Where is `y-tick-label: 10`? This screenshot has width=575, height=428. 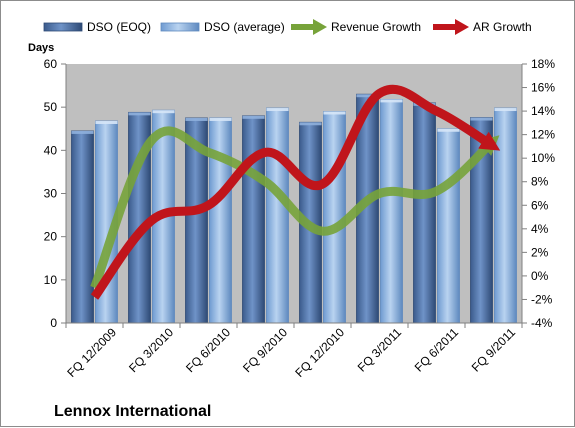 y-tick-label: 10 is located at coordinates (51, 280).